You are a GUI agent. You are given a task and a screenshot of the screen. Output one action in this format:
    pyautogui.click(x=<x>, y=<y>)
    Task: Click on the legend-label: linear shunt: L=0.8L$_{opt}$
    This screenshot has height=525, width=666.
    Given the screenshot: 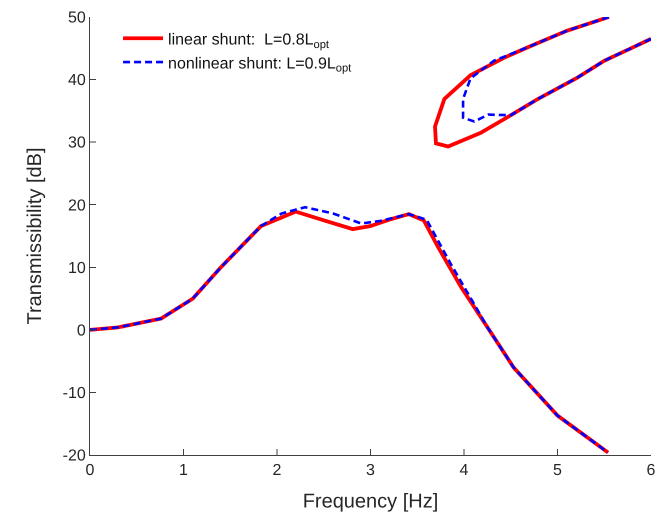 What is the action you would take?
    pyautogui.click(x=249, y=41)
    